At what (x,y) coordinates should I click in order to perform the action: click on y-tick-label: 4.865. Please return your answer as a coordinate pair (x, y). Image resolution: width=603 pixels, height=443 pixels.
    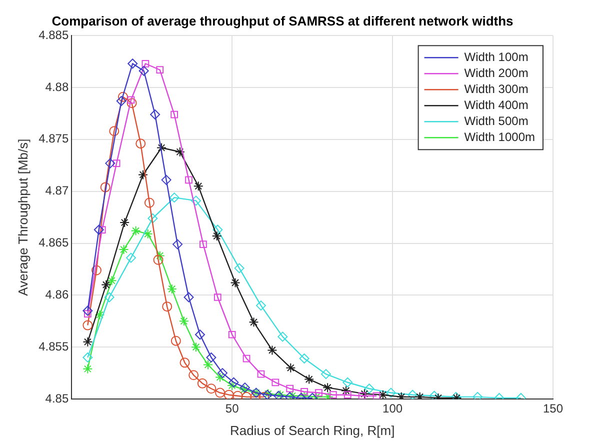
    Looking at the image, I should click on (53, 243).